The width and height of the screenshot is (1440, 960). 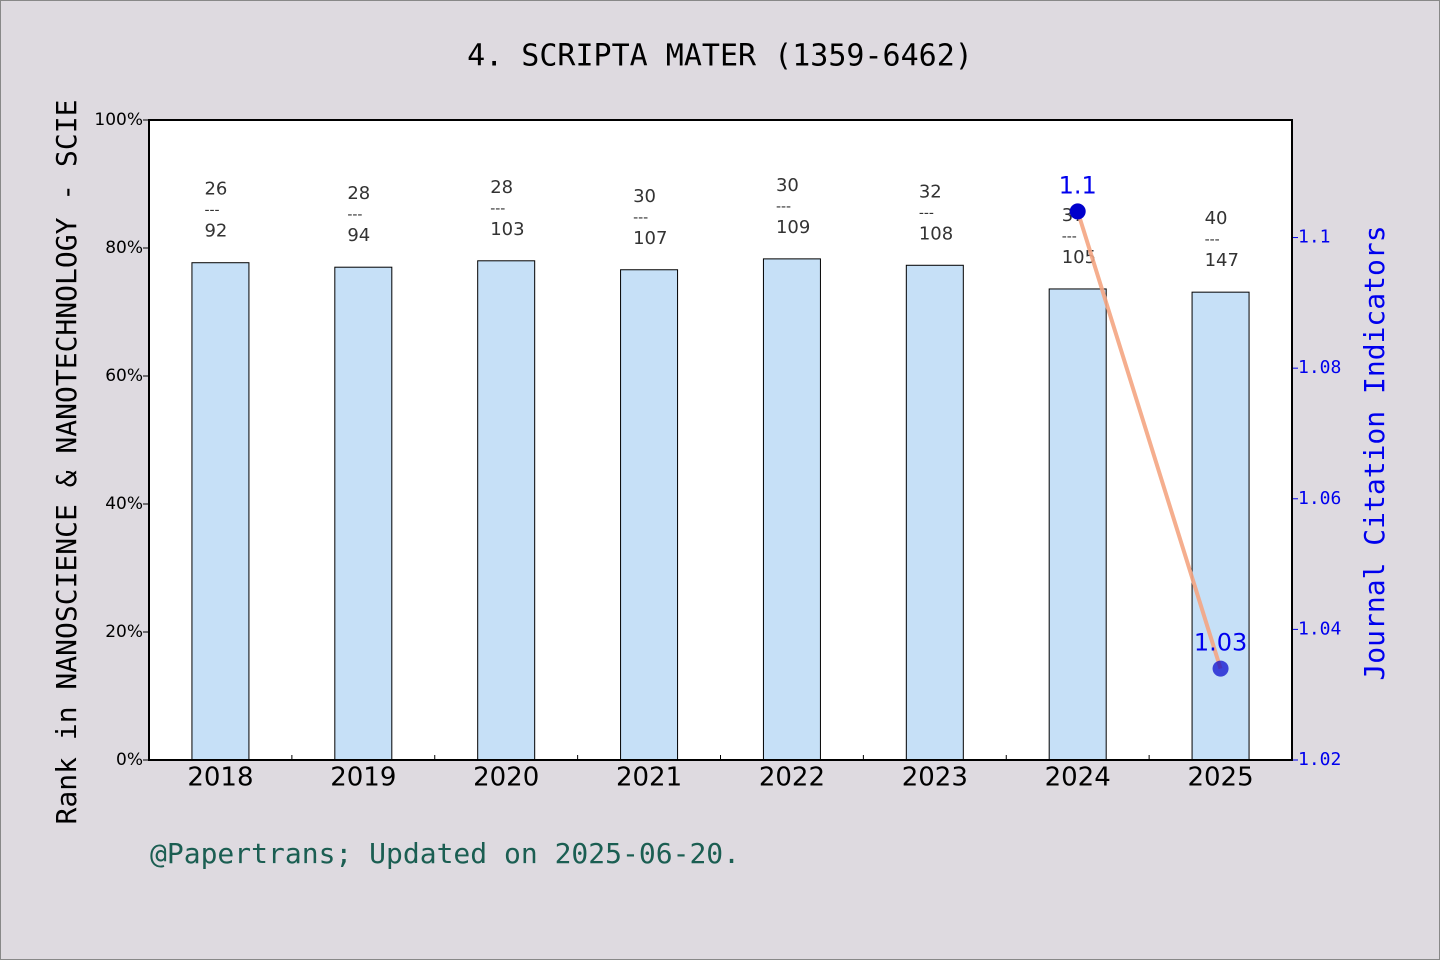 What do you see at coordinates (936, 233) in the screenshot?
I see `total-label: 108` at bounding box center [936, 233].